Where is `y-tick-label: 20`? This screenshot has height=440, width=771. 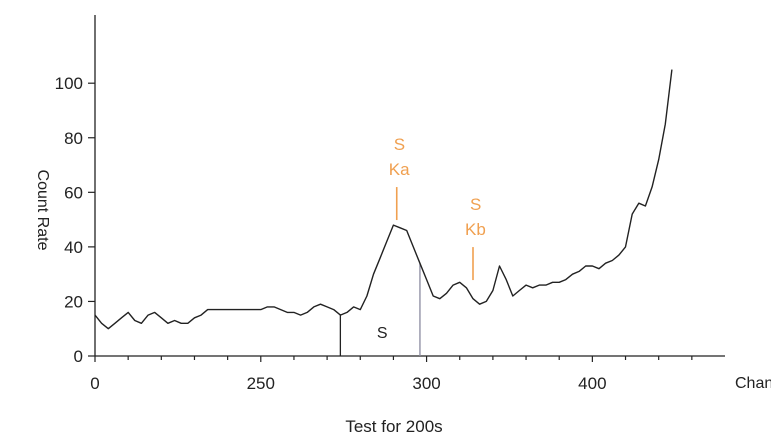
y-tick-label: 20 is located at coordinates (73, 301).